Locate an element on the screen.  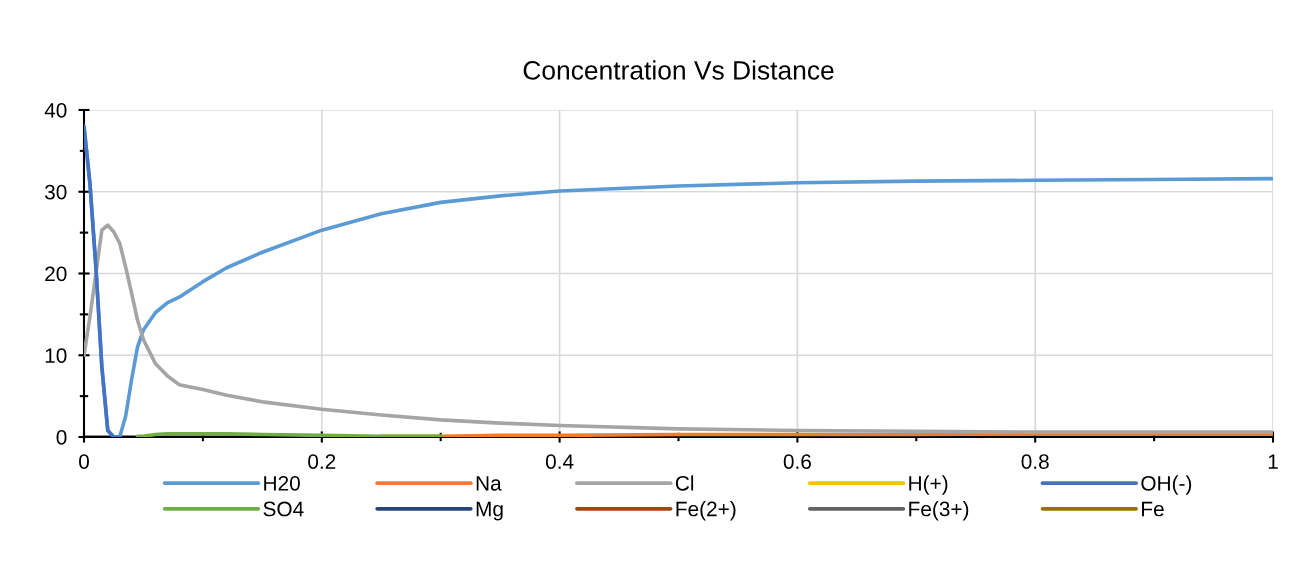
legend-label: Fe(2+) is located at coordinates (706, 511).